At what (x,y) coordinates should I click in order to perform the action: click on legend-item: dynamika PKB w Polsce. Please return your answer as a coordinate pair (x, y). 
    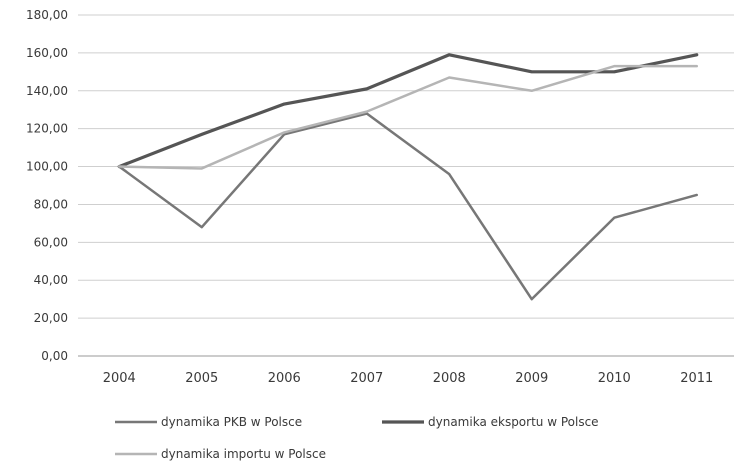
    Looking at the image, I should click on (208, 422).